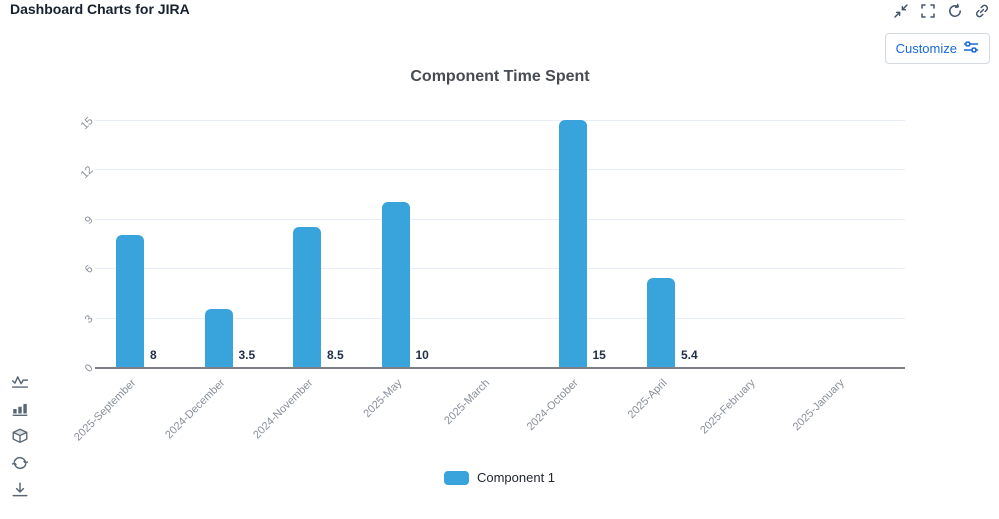 The height and width of the screenshot is (519, 999). What do you see at coordinates (87, 124) in the screenshot?
I see `y-axis-label: 15` at bounding box center [87, 124].